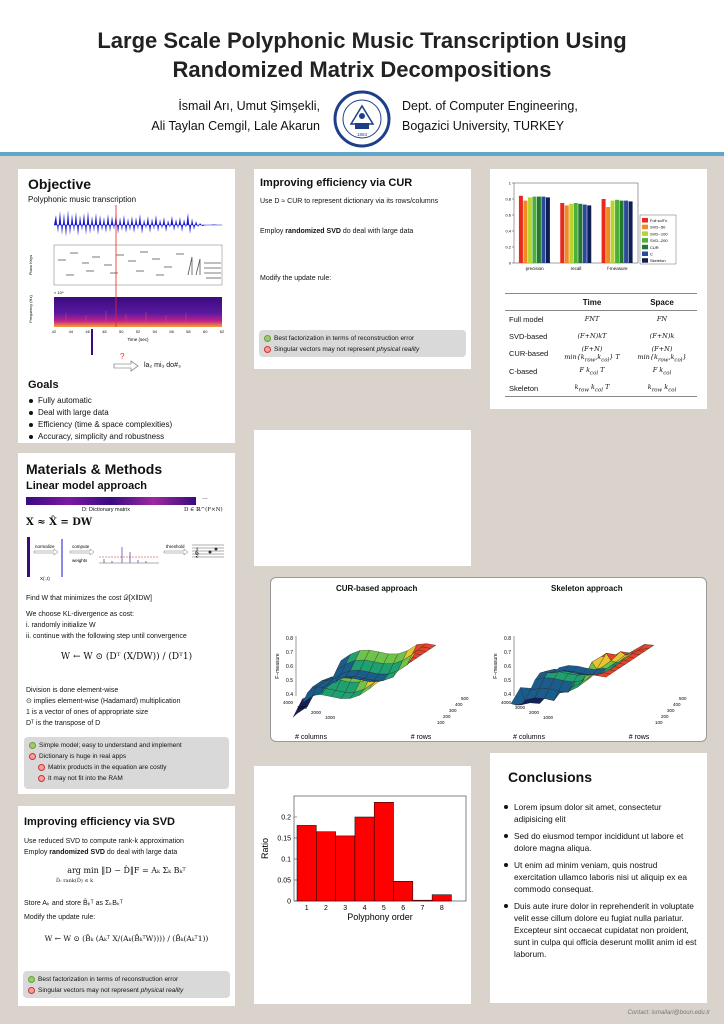 The image size is (724, 1024). Describe the element at coordinates (162, 365) in the screenshot. I see `notes-text: la₂ mi₃ do#₃` at that location.